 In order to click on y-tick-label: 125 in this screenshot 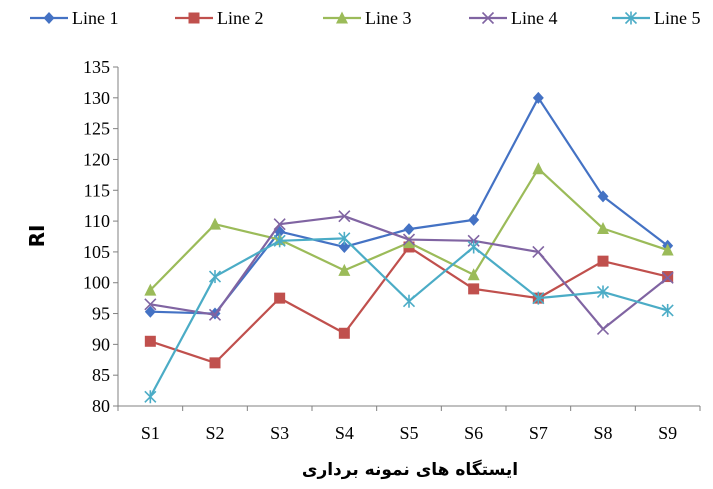, I will do `click(96, 129)`.